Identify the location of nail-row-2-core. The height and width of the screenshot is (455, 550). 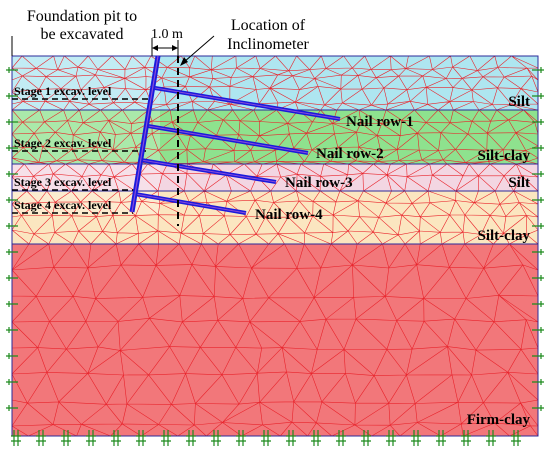
(228, 139).